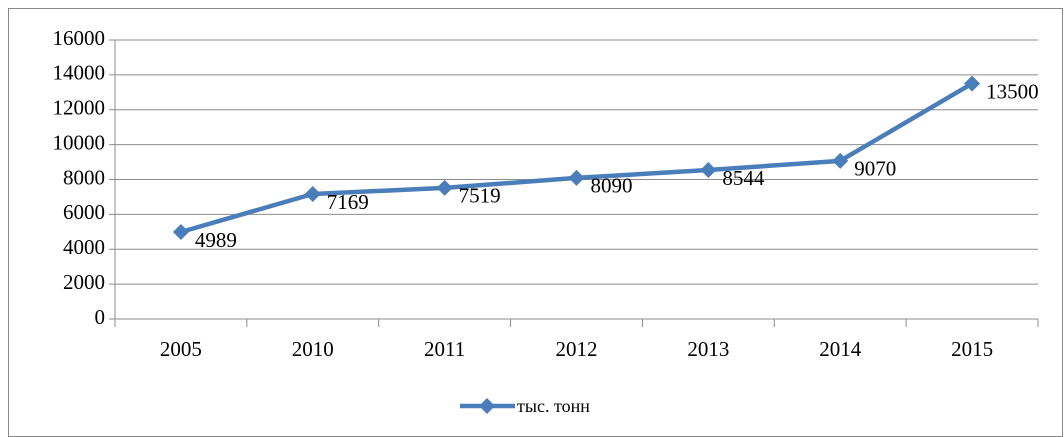  I want to click on y-tick-label: 6000, so click(84, 212).